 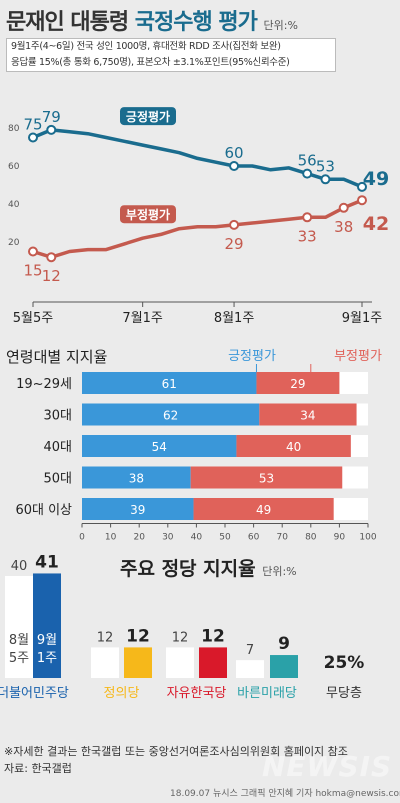 What do you see at coordinates (32, 125) in the screenshot?
I see `data-label: 75` at bounding box center [32, 125].